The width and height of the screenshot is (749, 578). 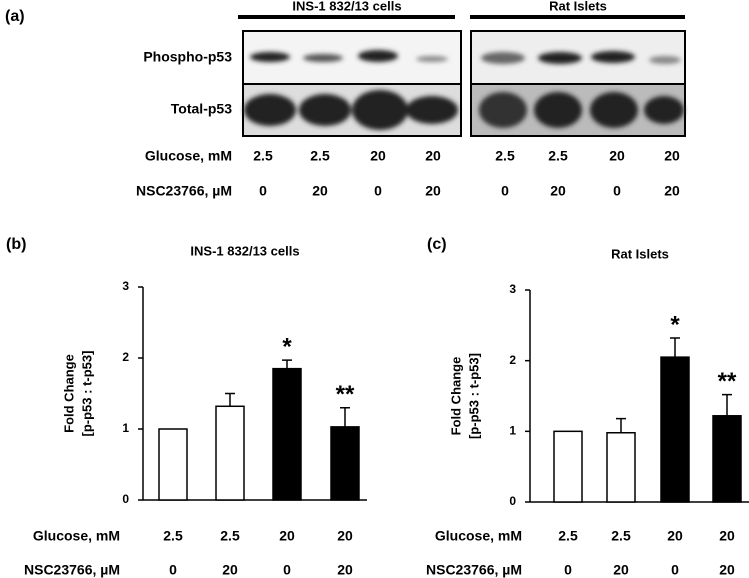 What do you see at coordinates (640, 253) in the screenshot?
I see `chart-title: Rat Islets` at bounding box center [640, 253].